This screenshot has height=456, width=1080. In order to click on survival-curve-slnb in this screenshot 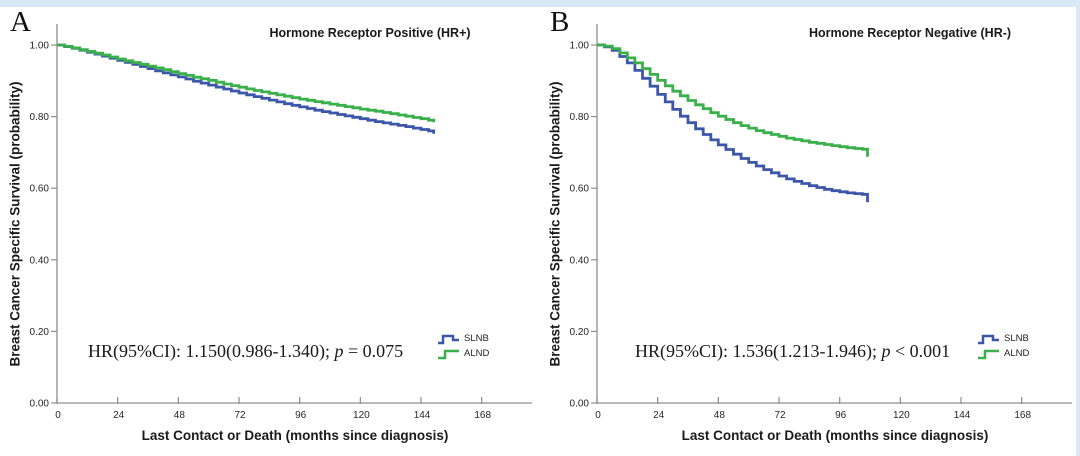, I will do `click(733, 123)`.